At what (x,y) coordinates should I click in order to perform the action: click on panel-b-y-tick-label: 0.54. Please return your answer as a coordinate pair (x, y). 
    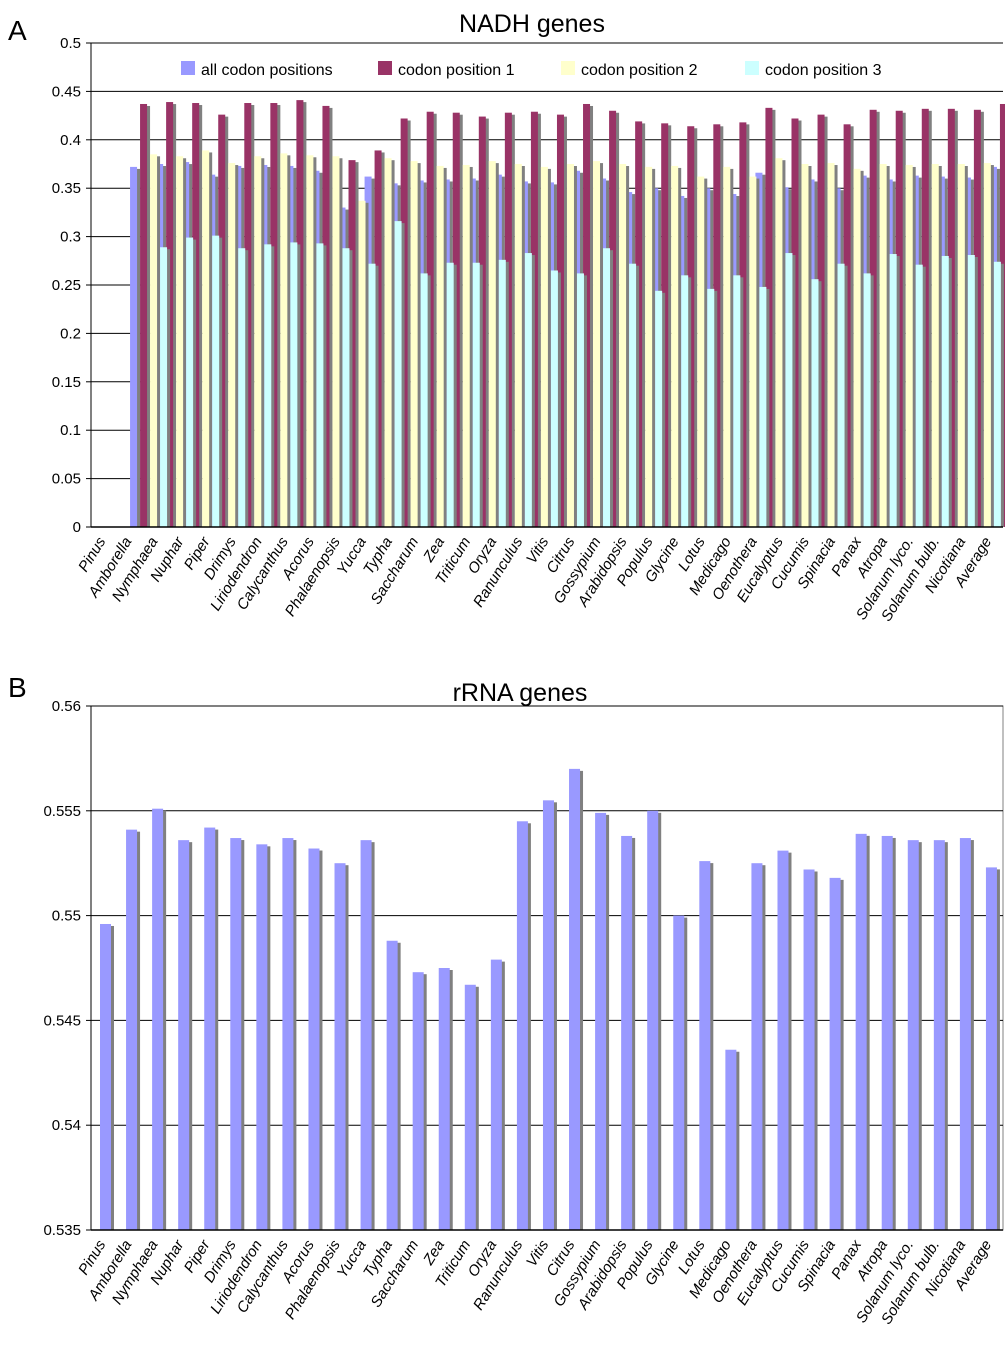
    Looking at the image, I should click on (66, 1125).